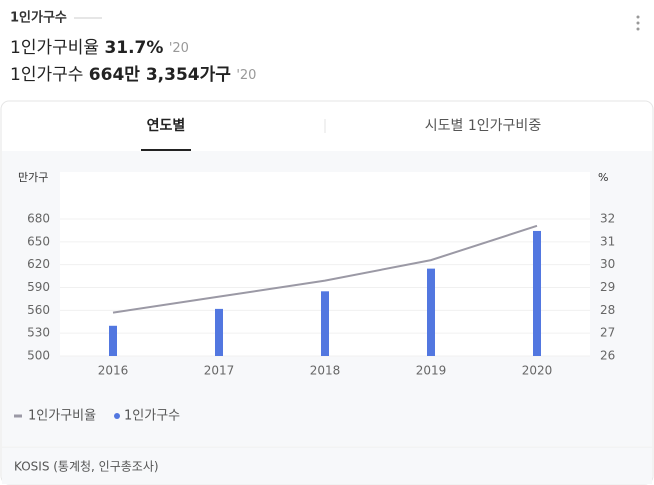  I want to click on y2-axis-label: %, so click(603, 177).